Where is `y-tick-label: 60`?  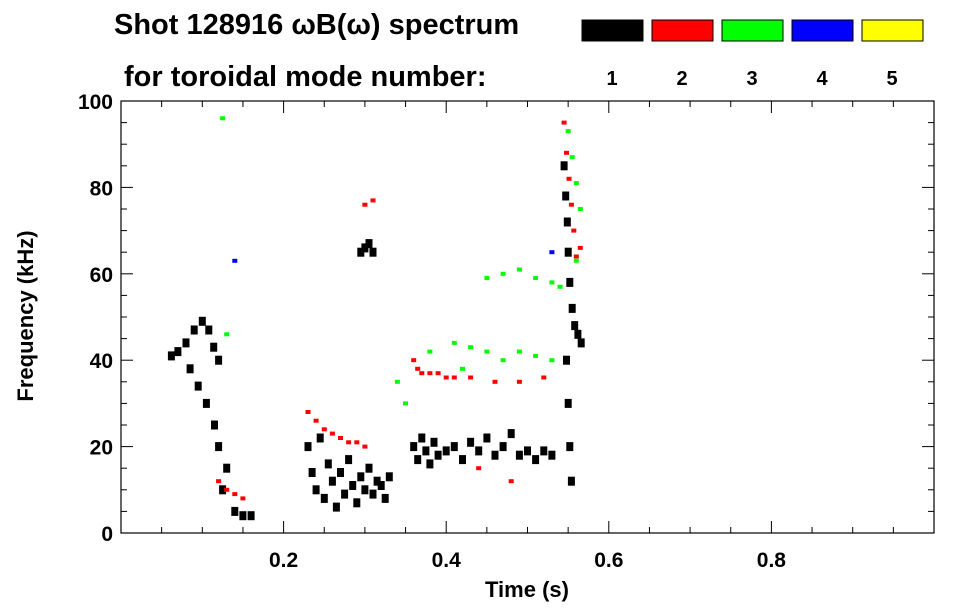
y-tick-label: 60 is located at coordinates (101, 275).